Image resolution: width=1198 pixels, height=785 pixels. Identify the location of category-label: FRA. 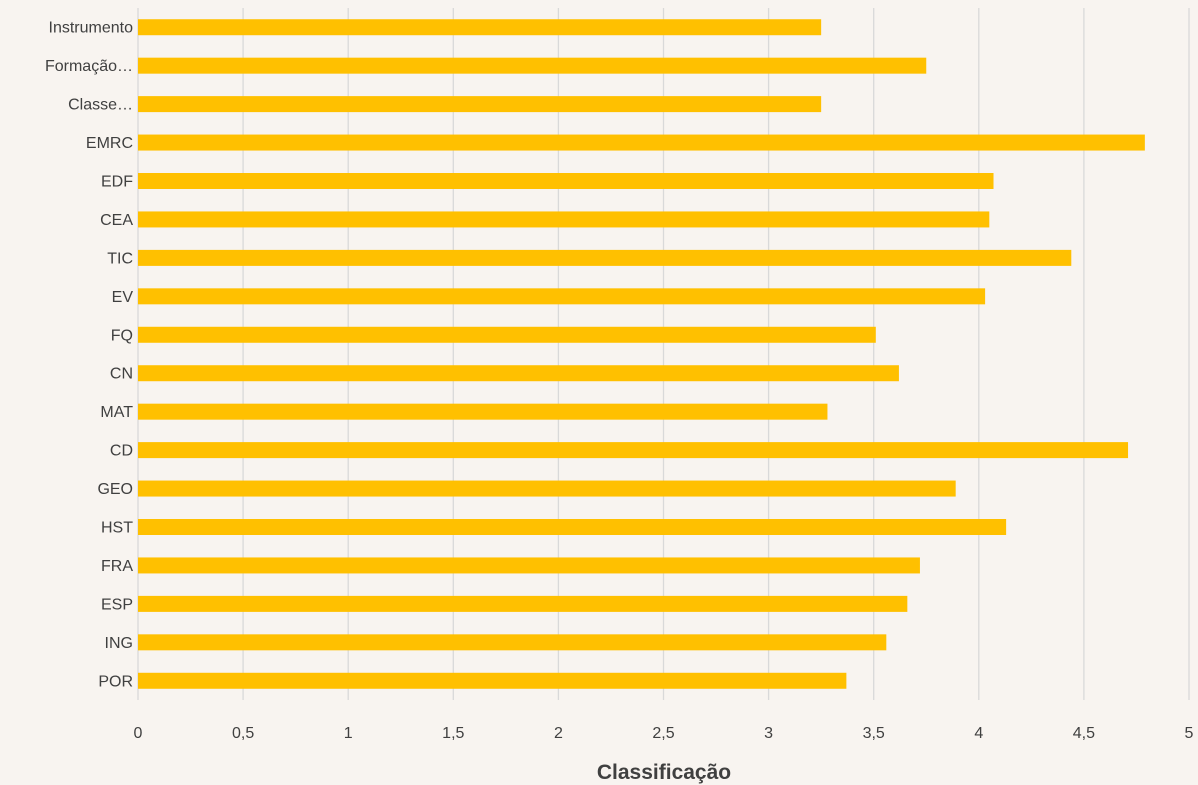
(117, 566).